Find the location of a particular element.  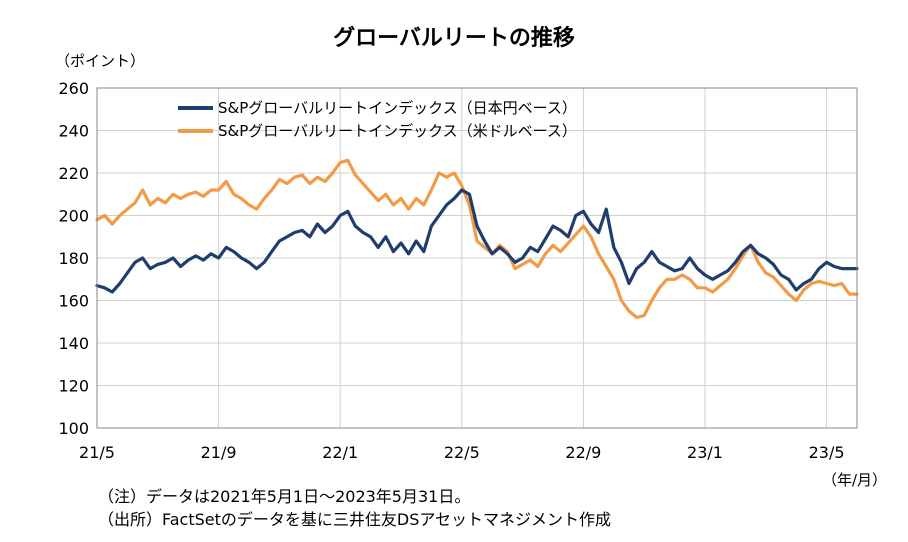

y-tick-label: 220 is located at coordinates (73, 173).